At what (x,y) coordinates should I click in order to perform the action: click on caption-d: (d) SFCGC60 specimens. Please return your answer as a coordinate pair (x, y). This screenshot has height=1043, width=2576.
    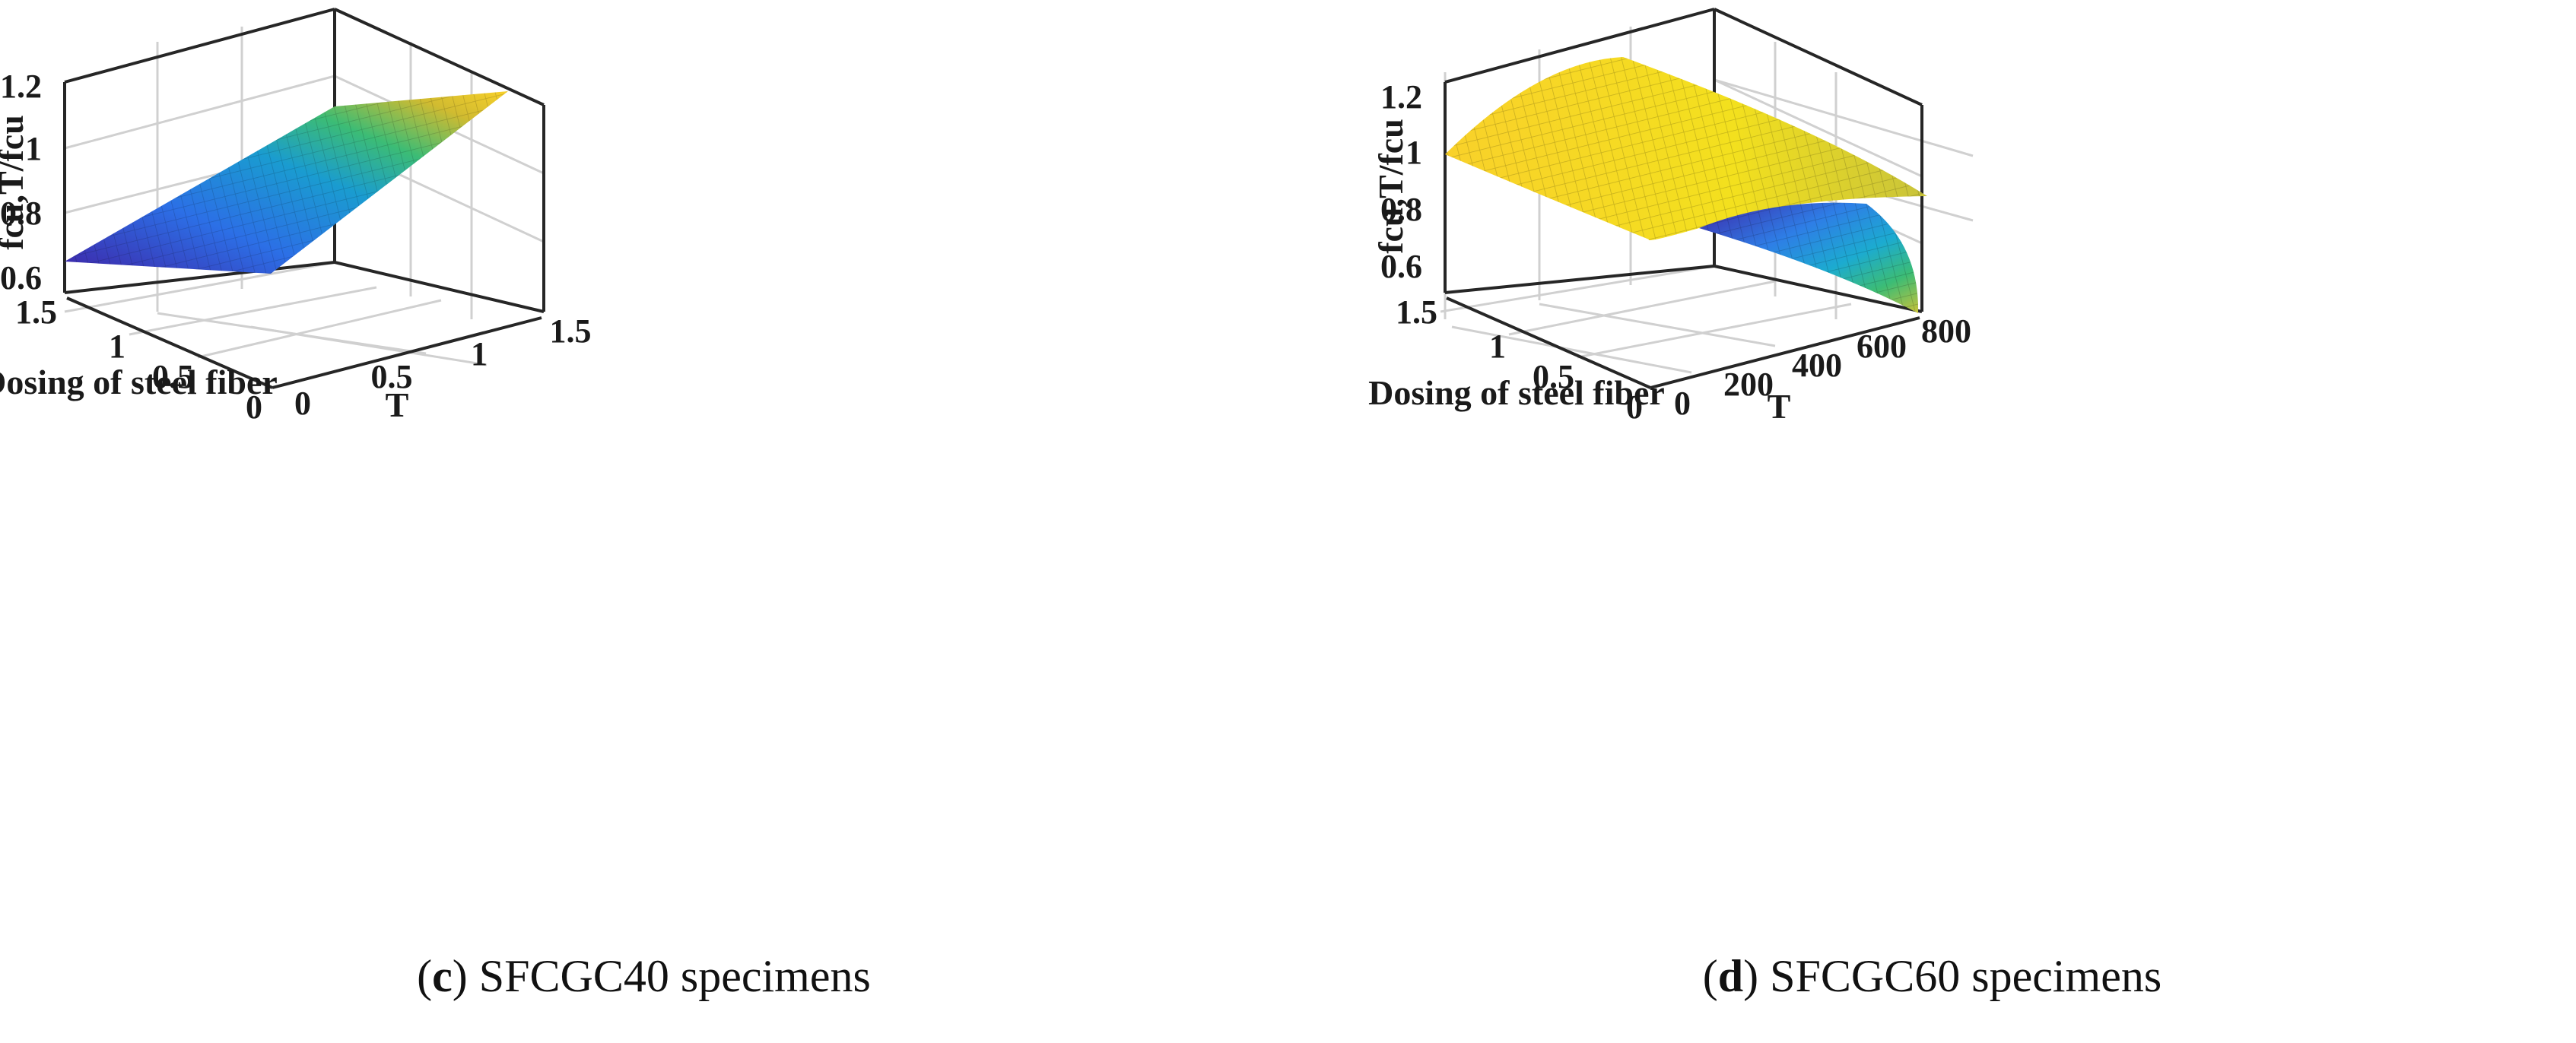
    Looking at the image, I should click on (1932, 976).